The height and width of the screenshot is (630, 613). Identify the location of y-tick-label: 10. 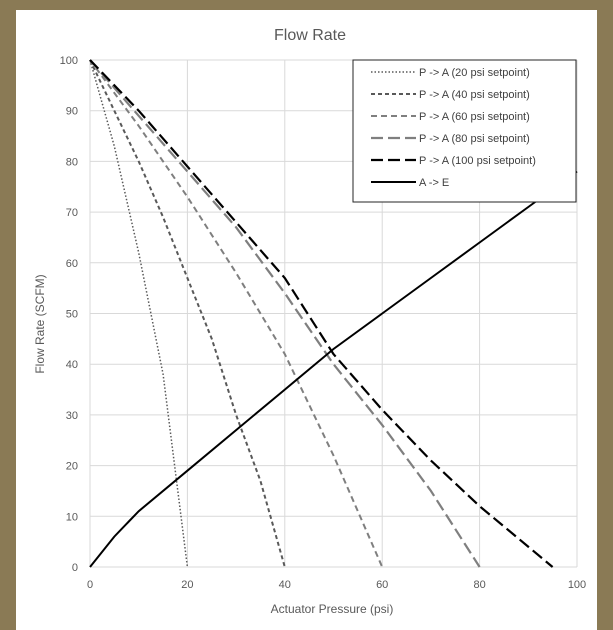
(72, 517).